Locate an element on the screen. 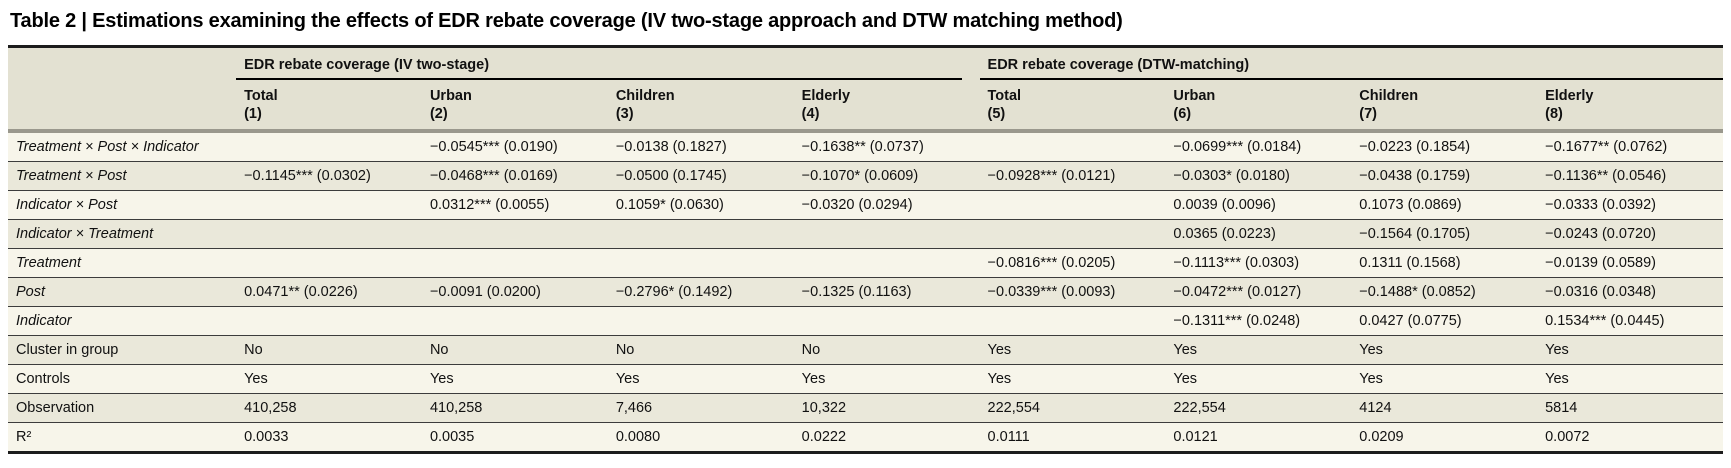 Image resolution: width=1731 pixels, height=468 pixels. table-cell: 0.0222 is located at coordinates (886, 437).